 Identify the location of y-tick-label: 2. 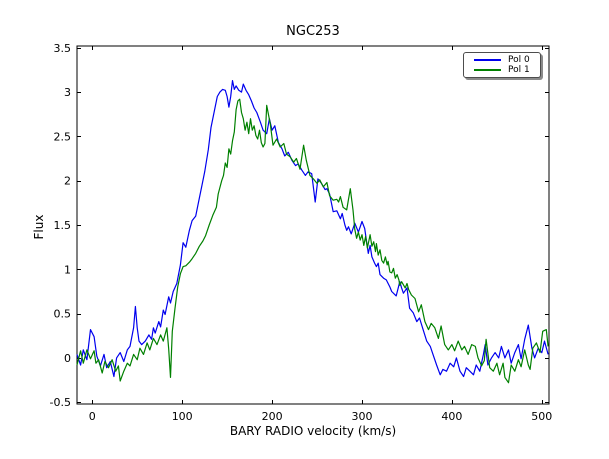
(67, 181).